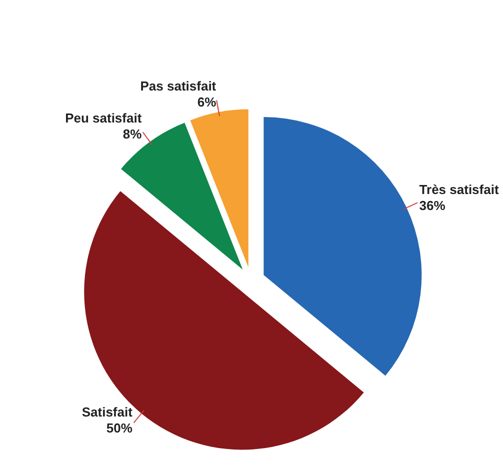 The width and height of the screenshot is (503, 466). I want to click on data-label: 6%, so click(207, 102).